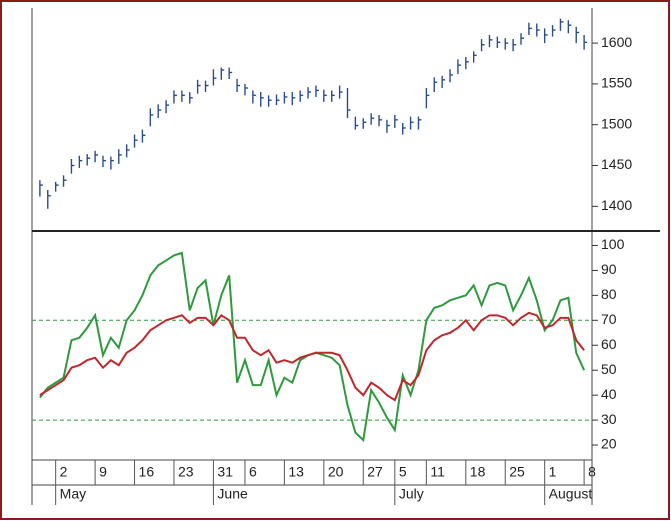 The height and width of the screenshot is (521, 671). Describe the element at coordinates (613, 244) in the screenshot. I see `y-tick-label: 100` at that location.